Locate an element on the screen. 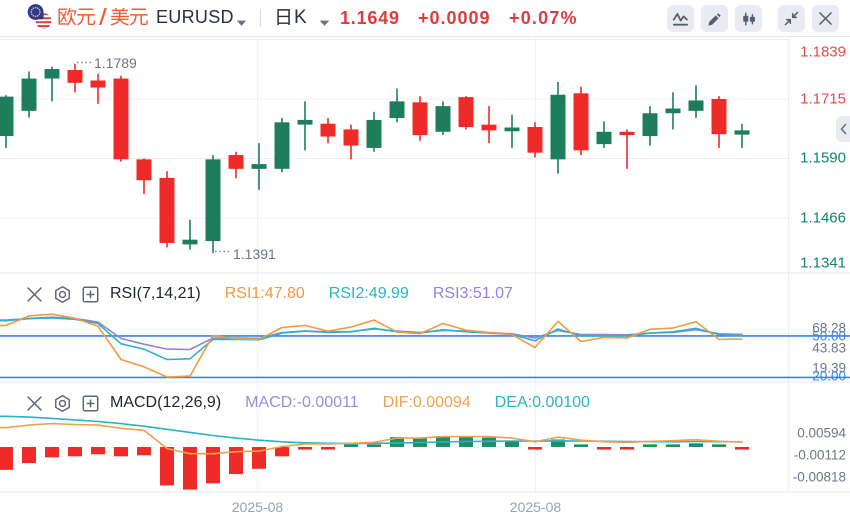 The image size is (850, 523). macd-title: MACD(12,26,9) is located at coordinates (166, 402).